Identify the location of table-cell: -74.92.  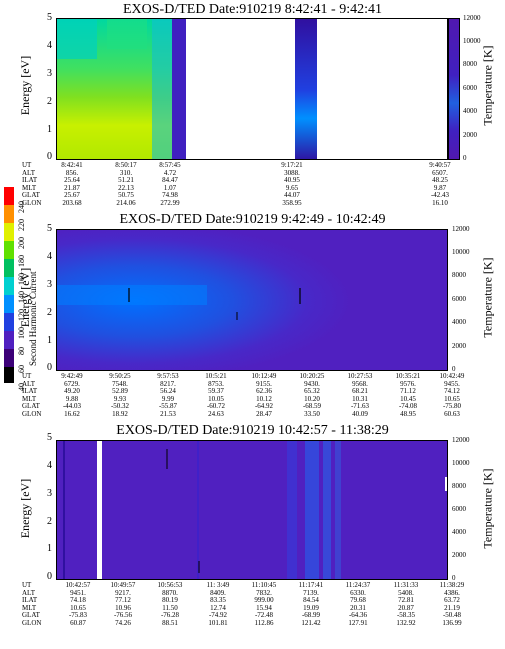
(218, 615).